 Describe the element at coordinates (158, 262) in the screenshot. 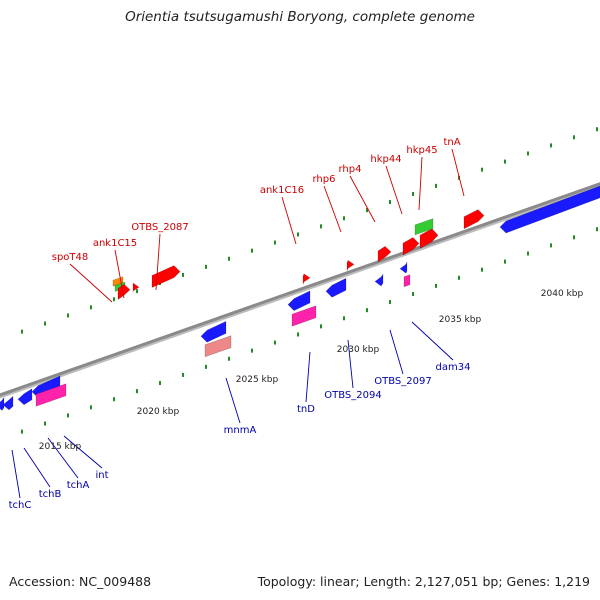

I see `leader-OTBS_2087` at that location.